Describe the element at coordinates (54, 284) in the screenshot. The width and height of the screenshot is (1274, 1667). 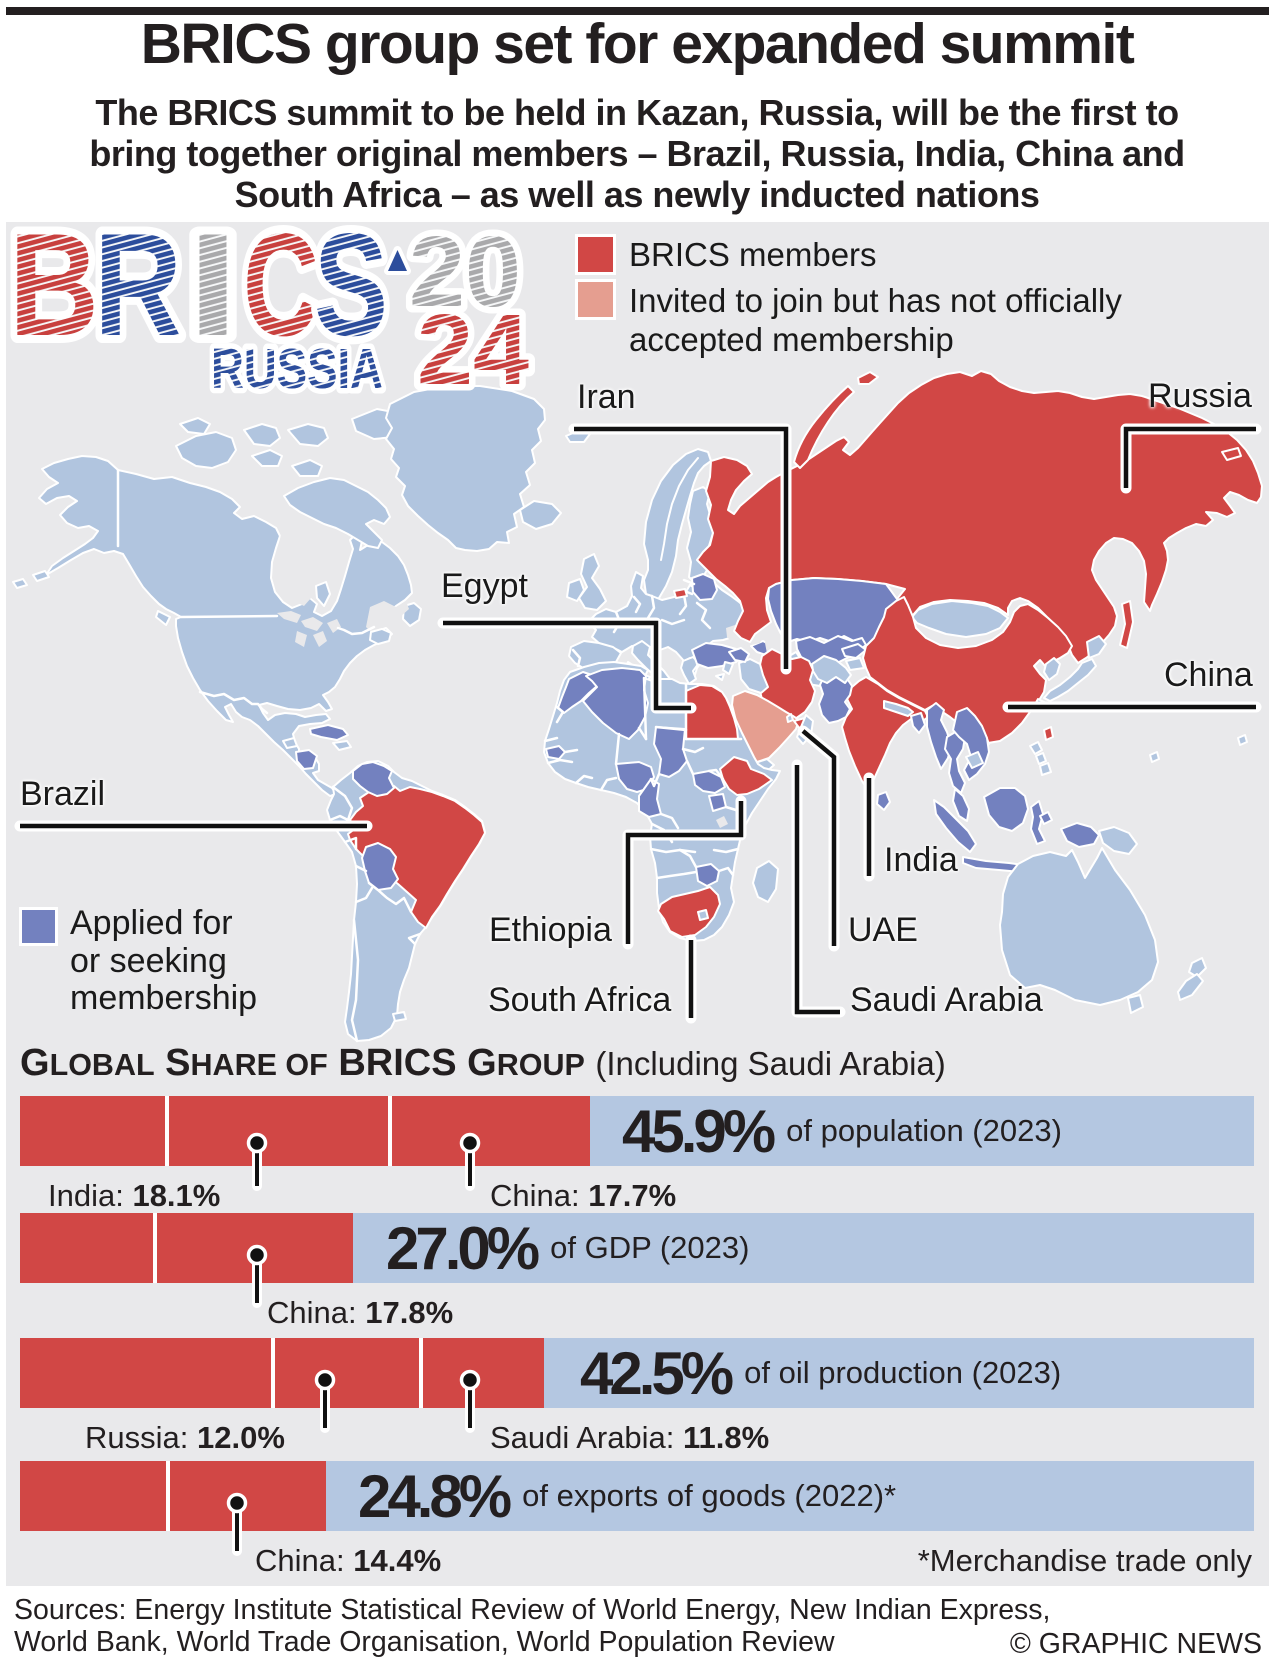
I see `svg-text: B` at that location.